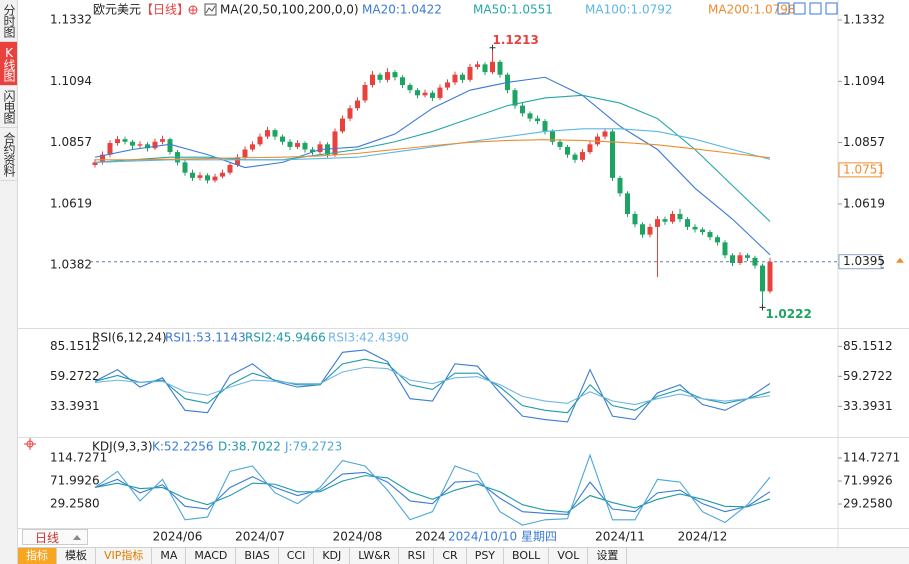  I want to click on y-tick-label: 1.1332, so click(864, 20).